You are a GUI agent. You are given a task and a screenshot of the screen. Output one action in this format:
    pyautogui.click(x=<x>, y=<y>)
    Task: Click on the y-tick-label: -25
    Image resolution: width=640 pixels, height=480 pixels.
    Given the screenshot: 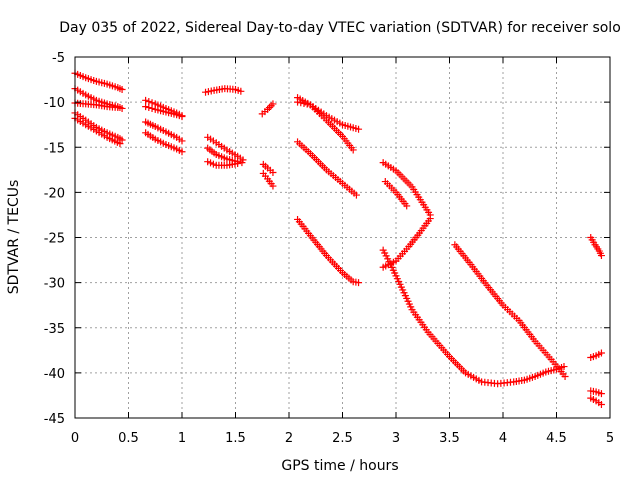 What is the action you would take?
    pyautogui.click(x=54, y=239)
    